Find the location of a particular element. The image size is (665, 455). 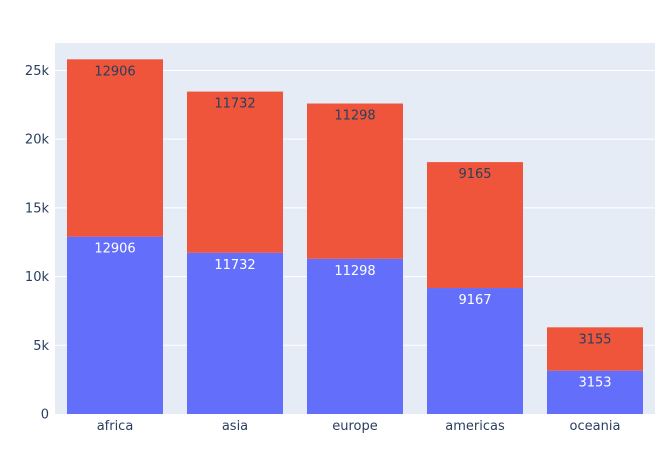

x-tick-label: asia is located at coordinates (235, 426).